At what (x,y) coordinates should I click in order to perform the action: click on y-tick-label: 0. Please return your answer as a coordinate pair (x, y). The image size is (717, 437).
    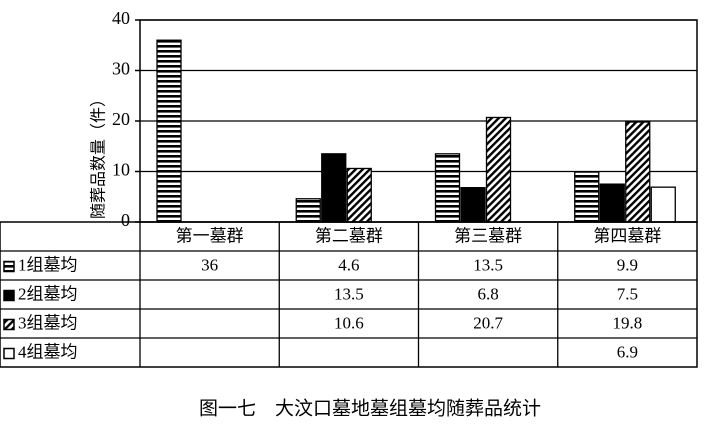
    Looking at the image, I should click on (125, 220).